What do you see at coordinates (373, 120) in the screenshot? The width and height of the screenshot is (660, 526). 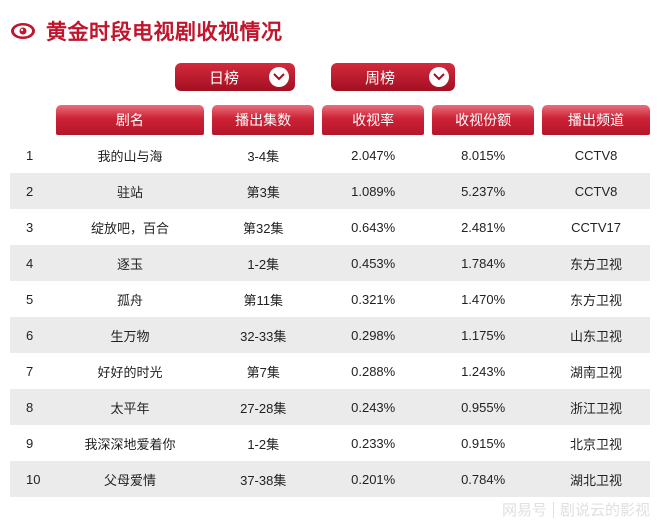 I see `column-header-rating: 收视率` at bounding box center [373, 120].